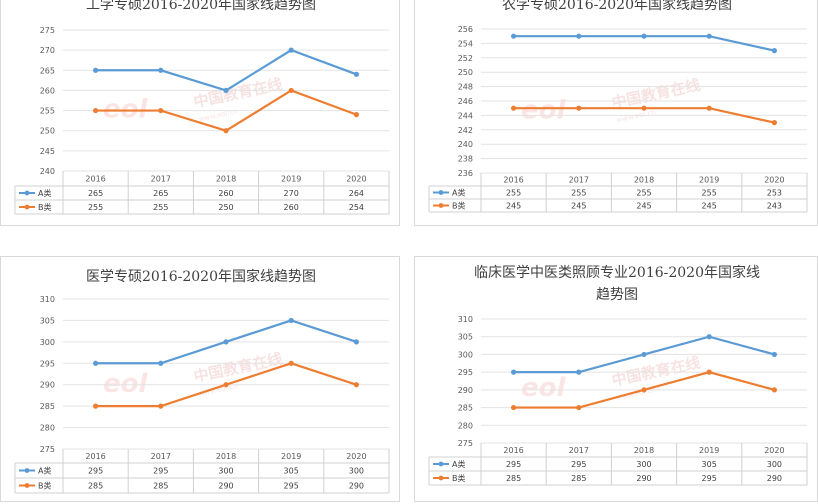  What do you see at coordinates (47, 299) in the screenshot?
I see `y-tick-label: 310` at bounding box center [47, 299].